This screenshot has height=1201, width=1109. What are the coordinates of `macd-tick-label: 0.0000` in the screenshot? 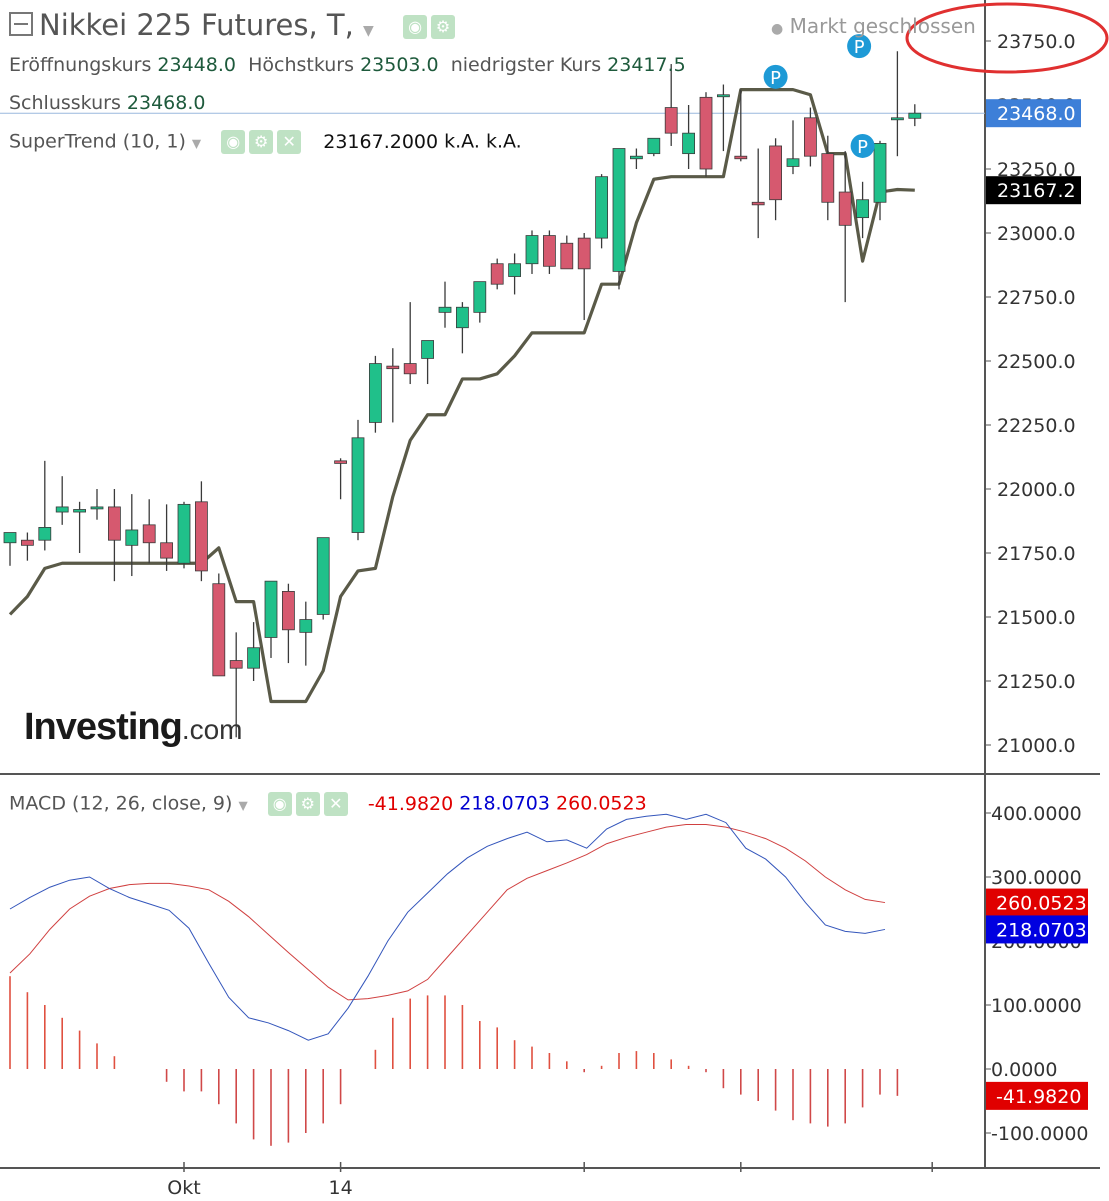 It's located at (1024, 1070).